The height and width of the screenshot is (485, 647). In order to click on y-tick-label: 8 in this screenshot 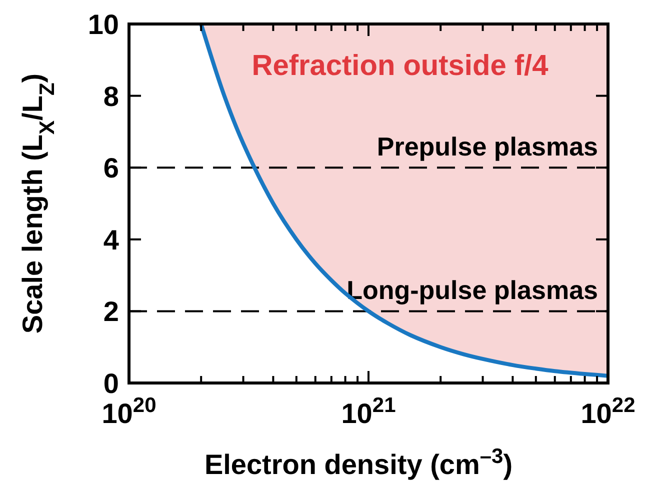, I will do `click(111, 96)`.